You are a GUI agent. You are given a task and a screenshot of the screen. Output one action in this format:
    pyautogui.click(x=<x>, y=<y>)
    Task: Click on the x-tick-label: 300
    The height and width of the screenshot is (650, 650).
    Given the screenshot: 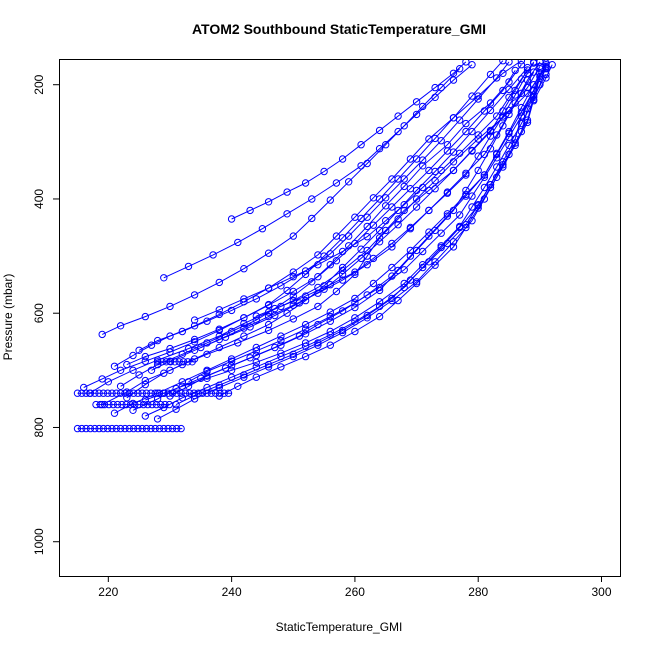 What is the action you would take?
    pyautogui.click(x=601, y=592)
    